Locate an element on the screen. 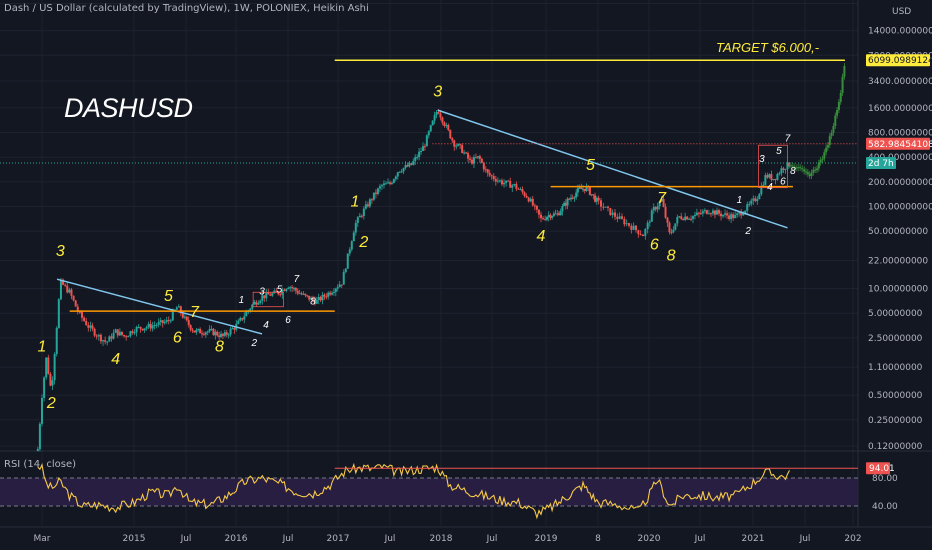 This screenshot has height=550, width=932. rsi-tick-label: 40.00 is located at coordinates (885, 507).